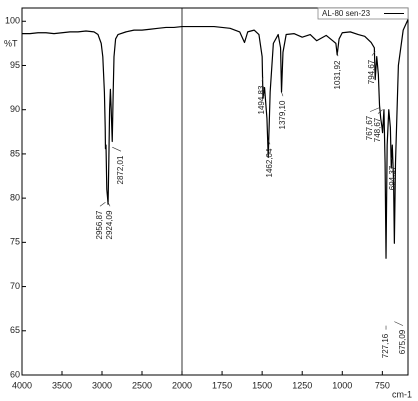 The image size is (418, 401). I want to click on x-tick-label: 3500, so click(62, 385).